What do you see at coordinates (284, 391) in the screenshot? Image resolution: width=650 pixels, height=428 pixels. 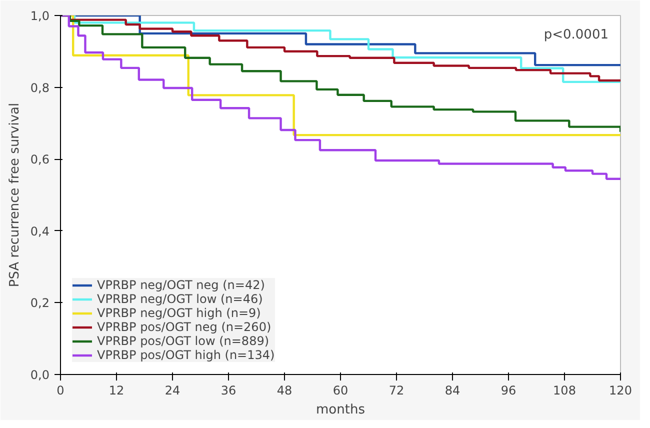 I see `x-tick-label: 48` at bounding box center [284, 391].